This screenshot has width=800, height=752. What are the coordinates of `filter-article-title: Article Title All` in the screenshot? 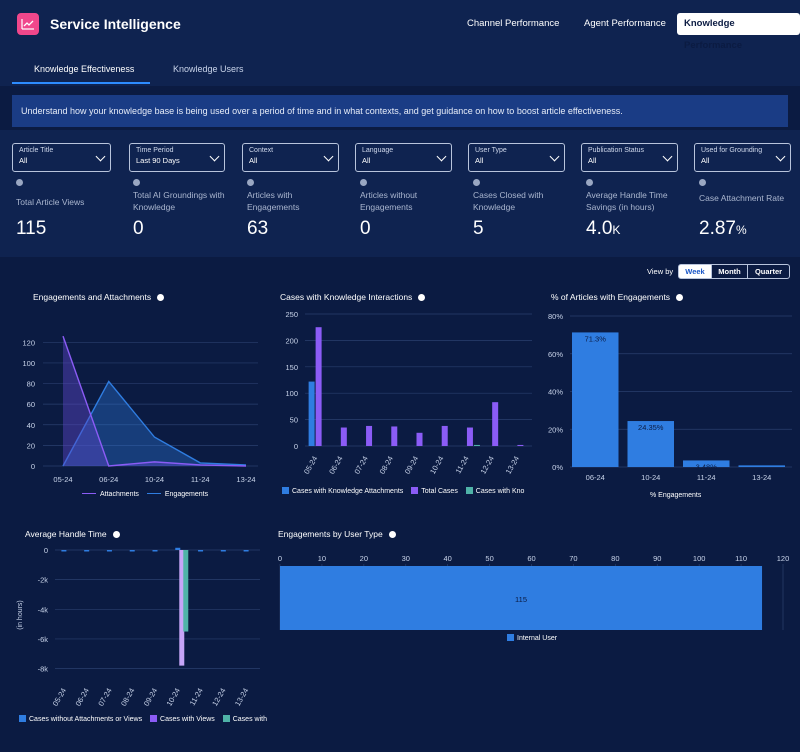 It's located at (61, 157).